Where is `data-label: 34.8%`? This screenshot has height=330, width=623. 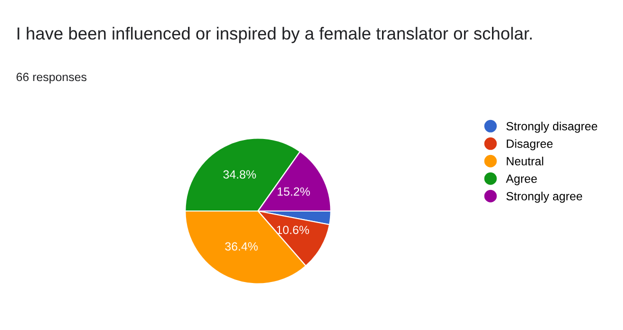
data-label: 34.8% is located at coordinates (239, 174).